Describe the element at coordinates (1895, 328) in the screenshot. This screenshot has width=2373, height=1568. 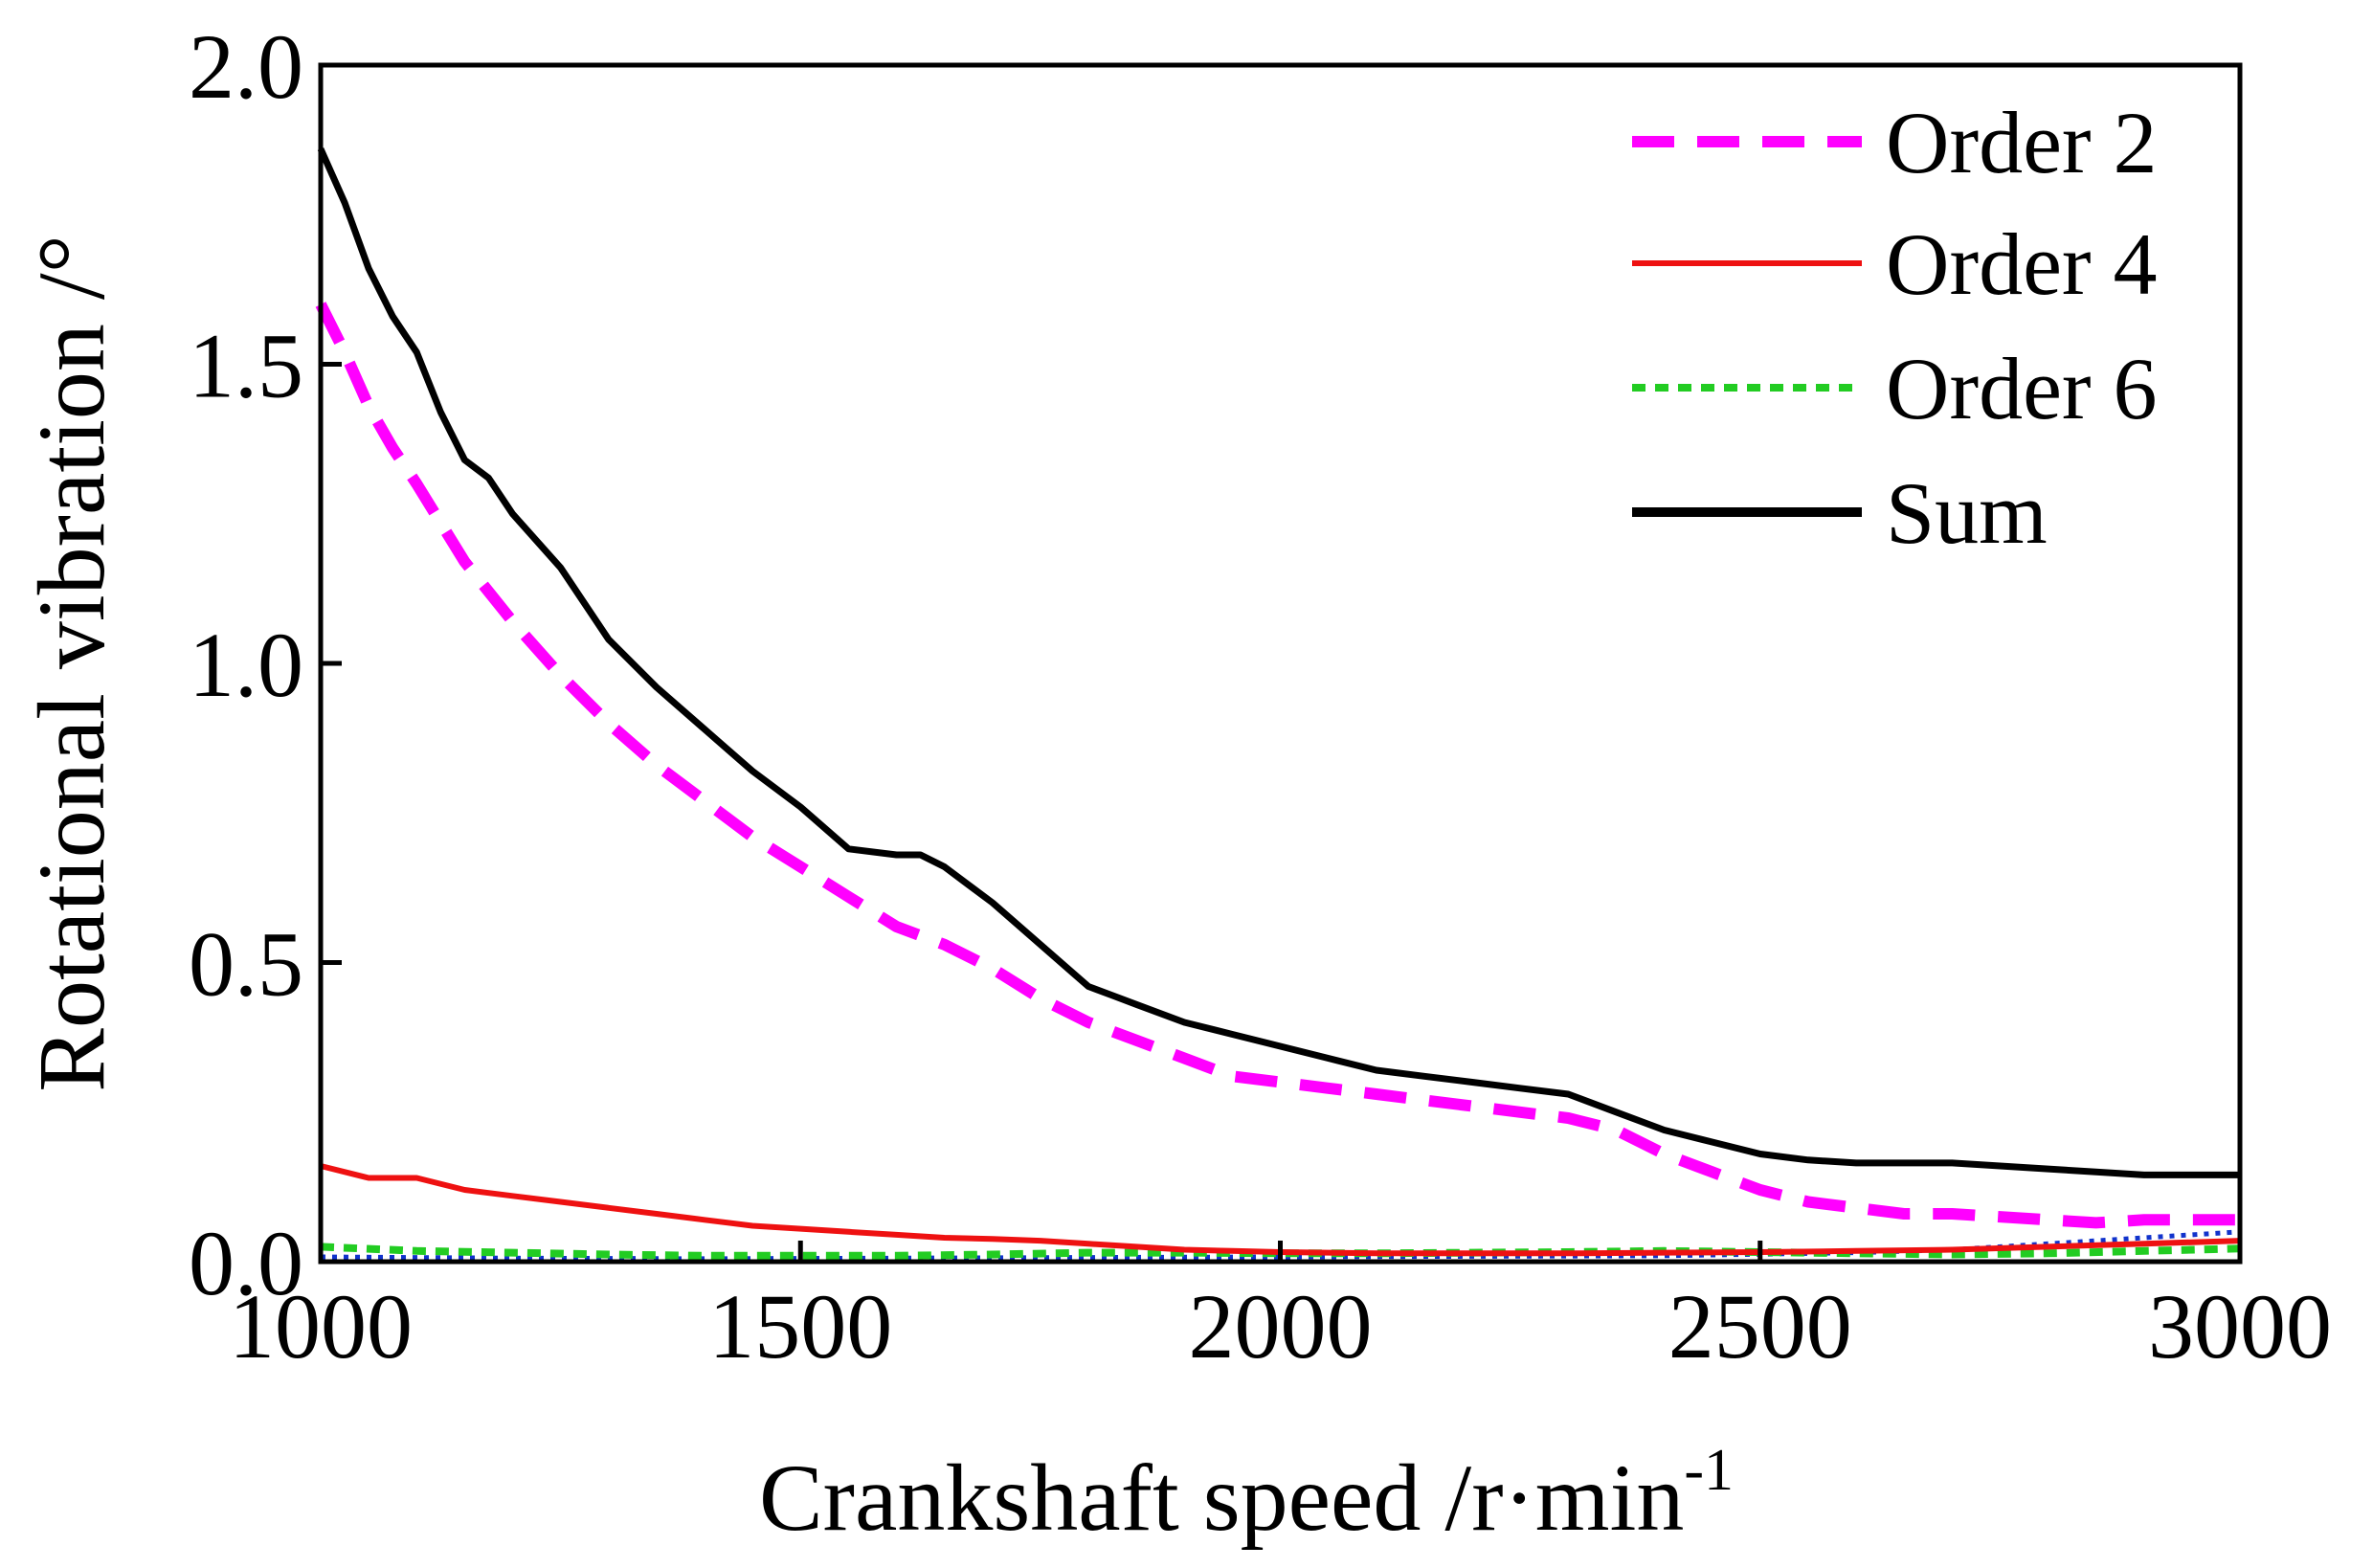
I see `legend: Order 2 Order 4 Order 6 Sum` at that location.